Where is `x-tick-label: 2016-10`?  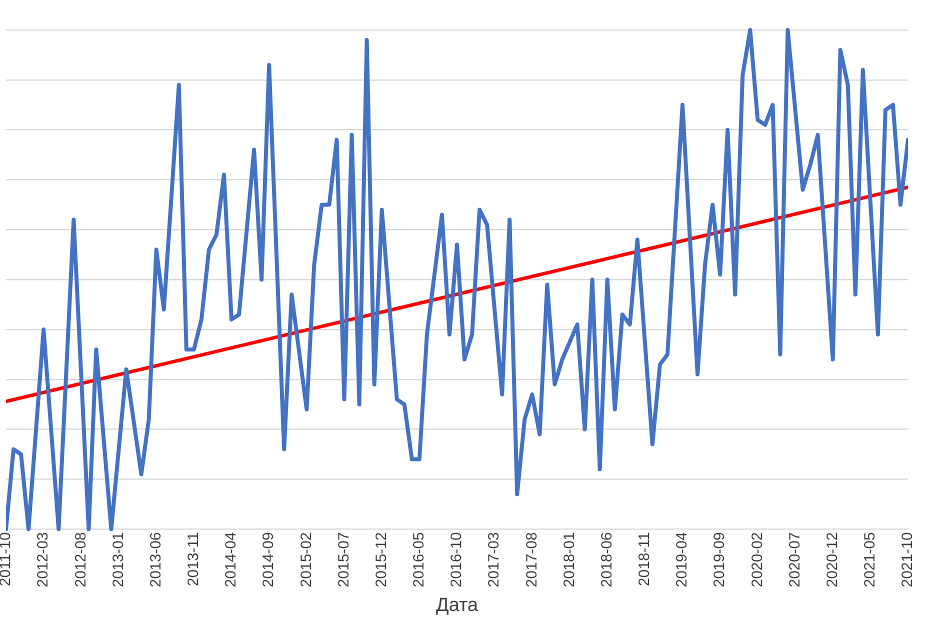 x-tick-label: 2016-10 is located at coordinates (457, 560).